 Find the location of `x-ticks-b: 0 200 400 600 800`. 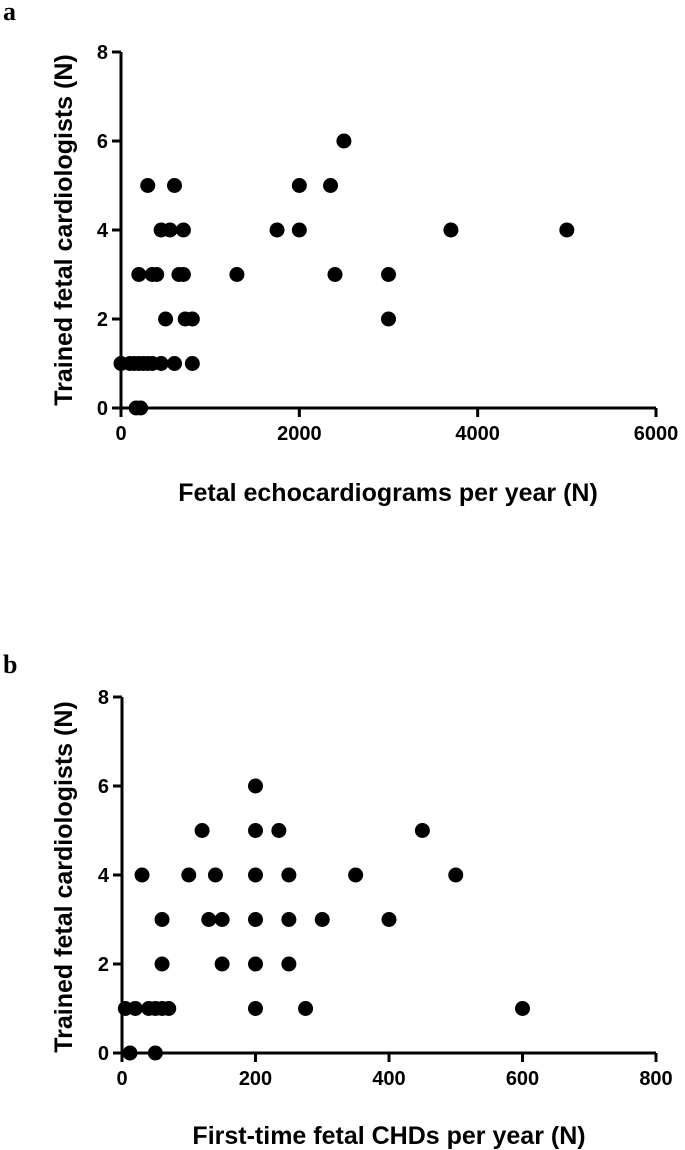

x-ticks-b: 0 200 400 600 800 is located at coordinates (394, 1071).